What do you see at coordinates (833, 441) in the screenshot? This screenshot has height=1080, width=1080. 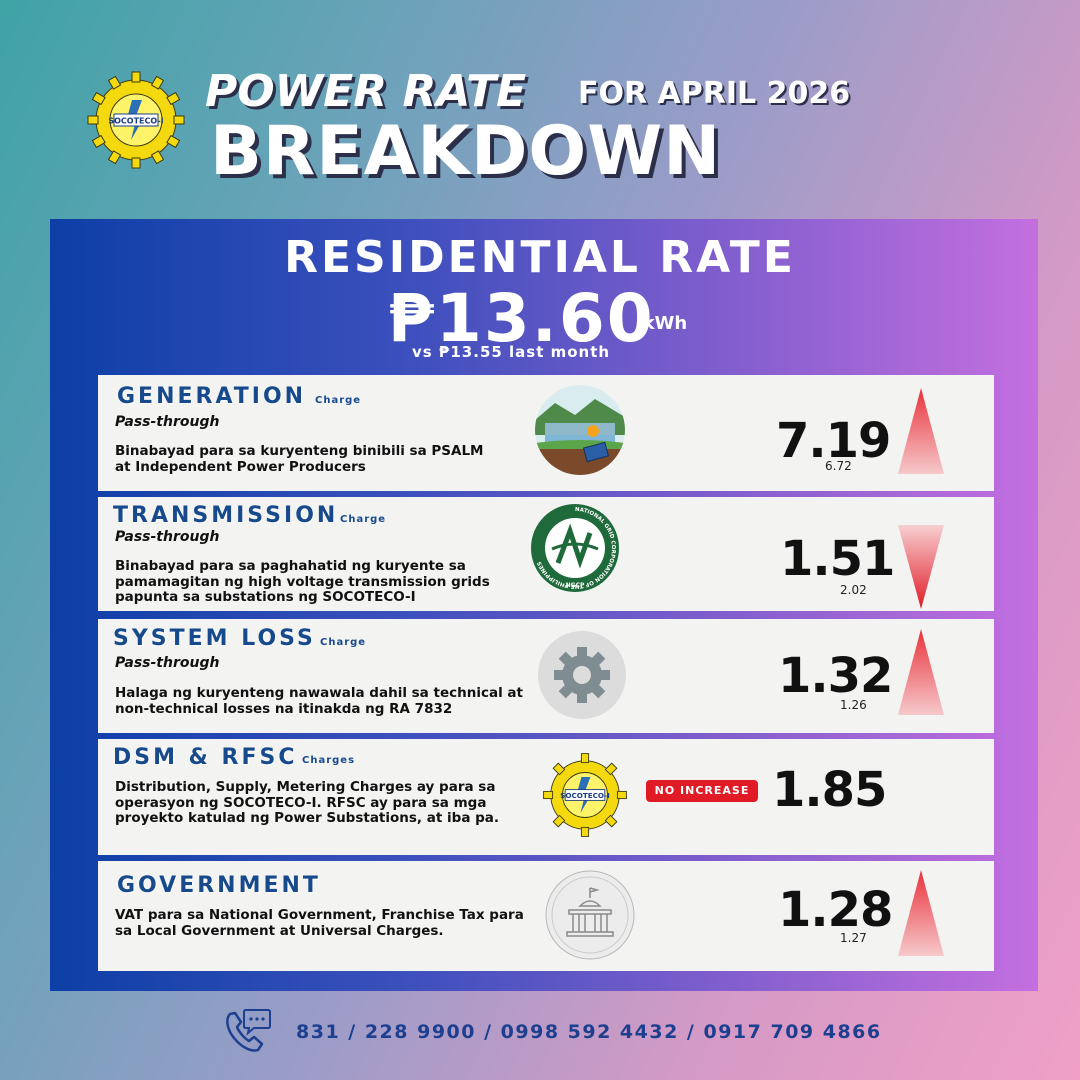 I see `generation-value: 7.19` at bounding box center [833, 441].